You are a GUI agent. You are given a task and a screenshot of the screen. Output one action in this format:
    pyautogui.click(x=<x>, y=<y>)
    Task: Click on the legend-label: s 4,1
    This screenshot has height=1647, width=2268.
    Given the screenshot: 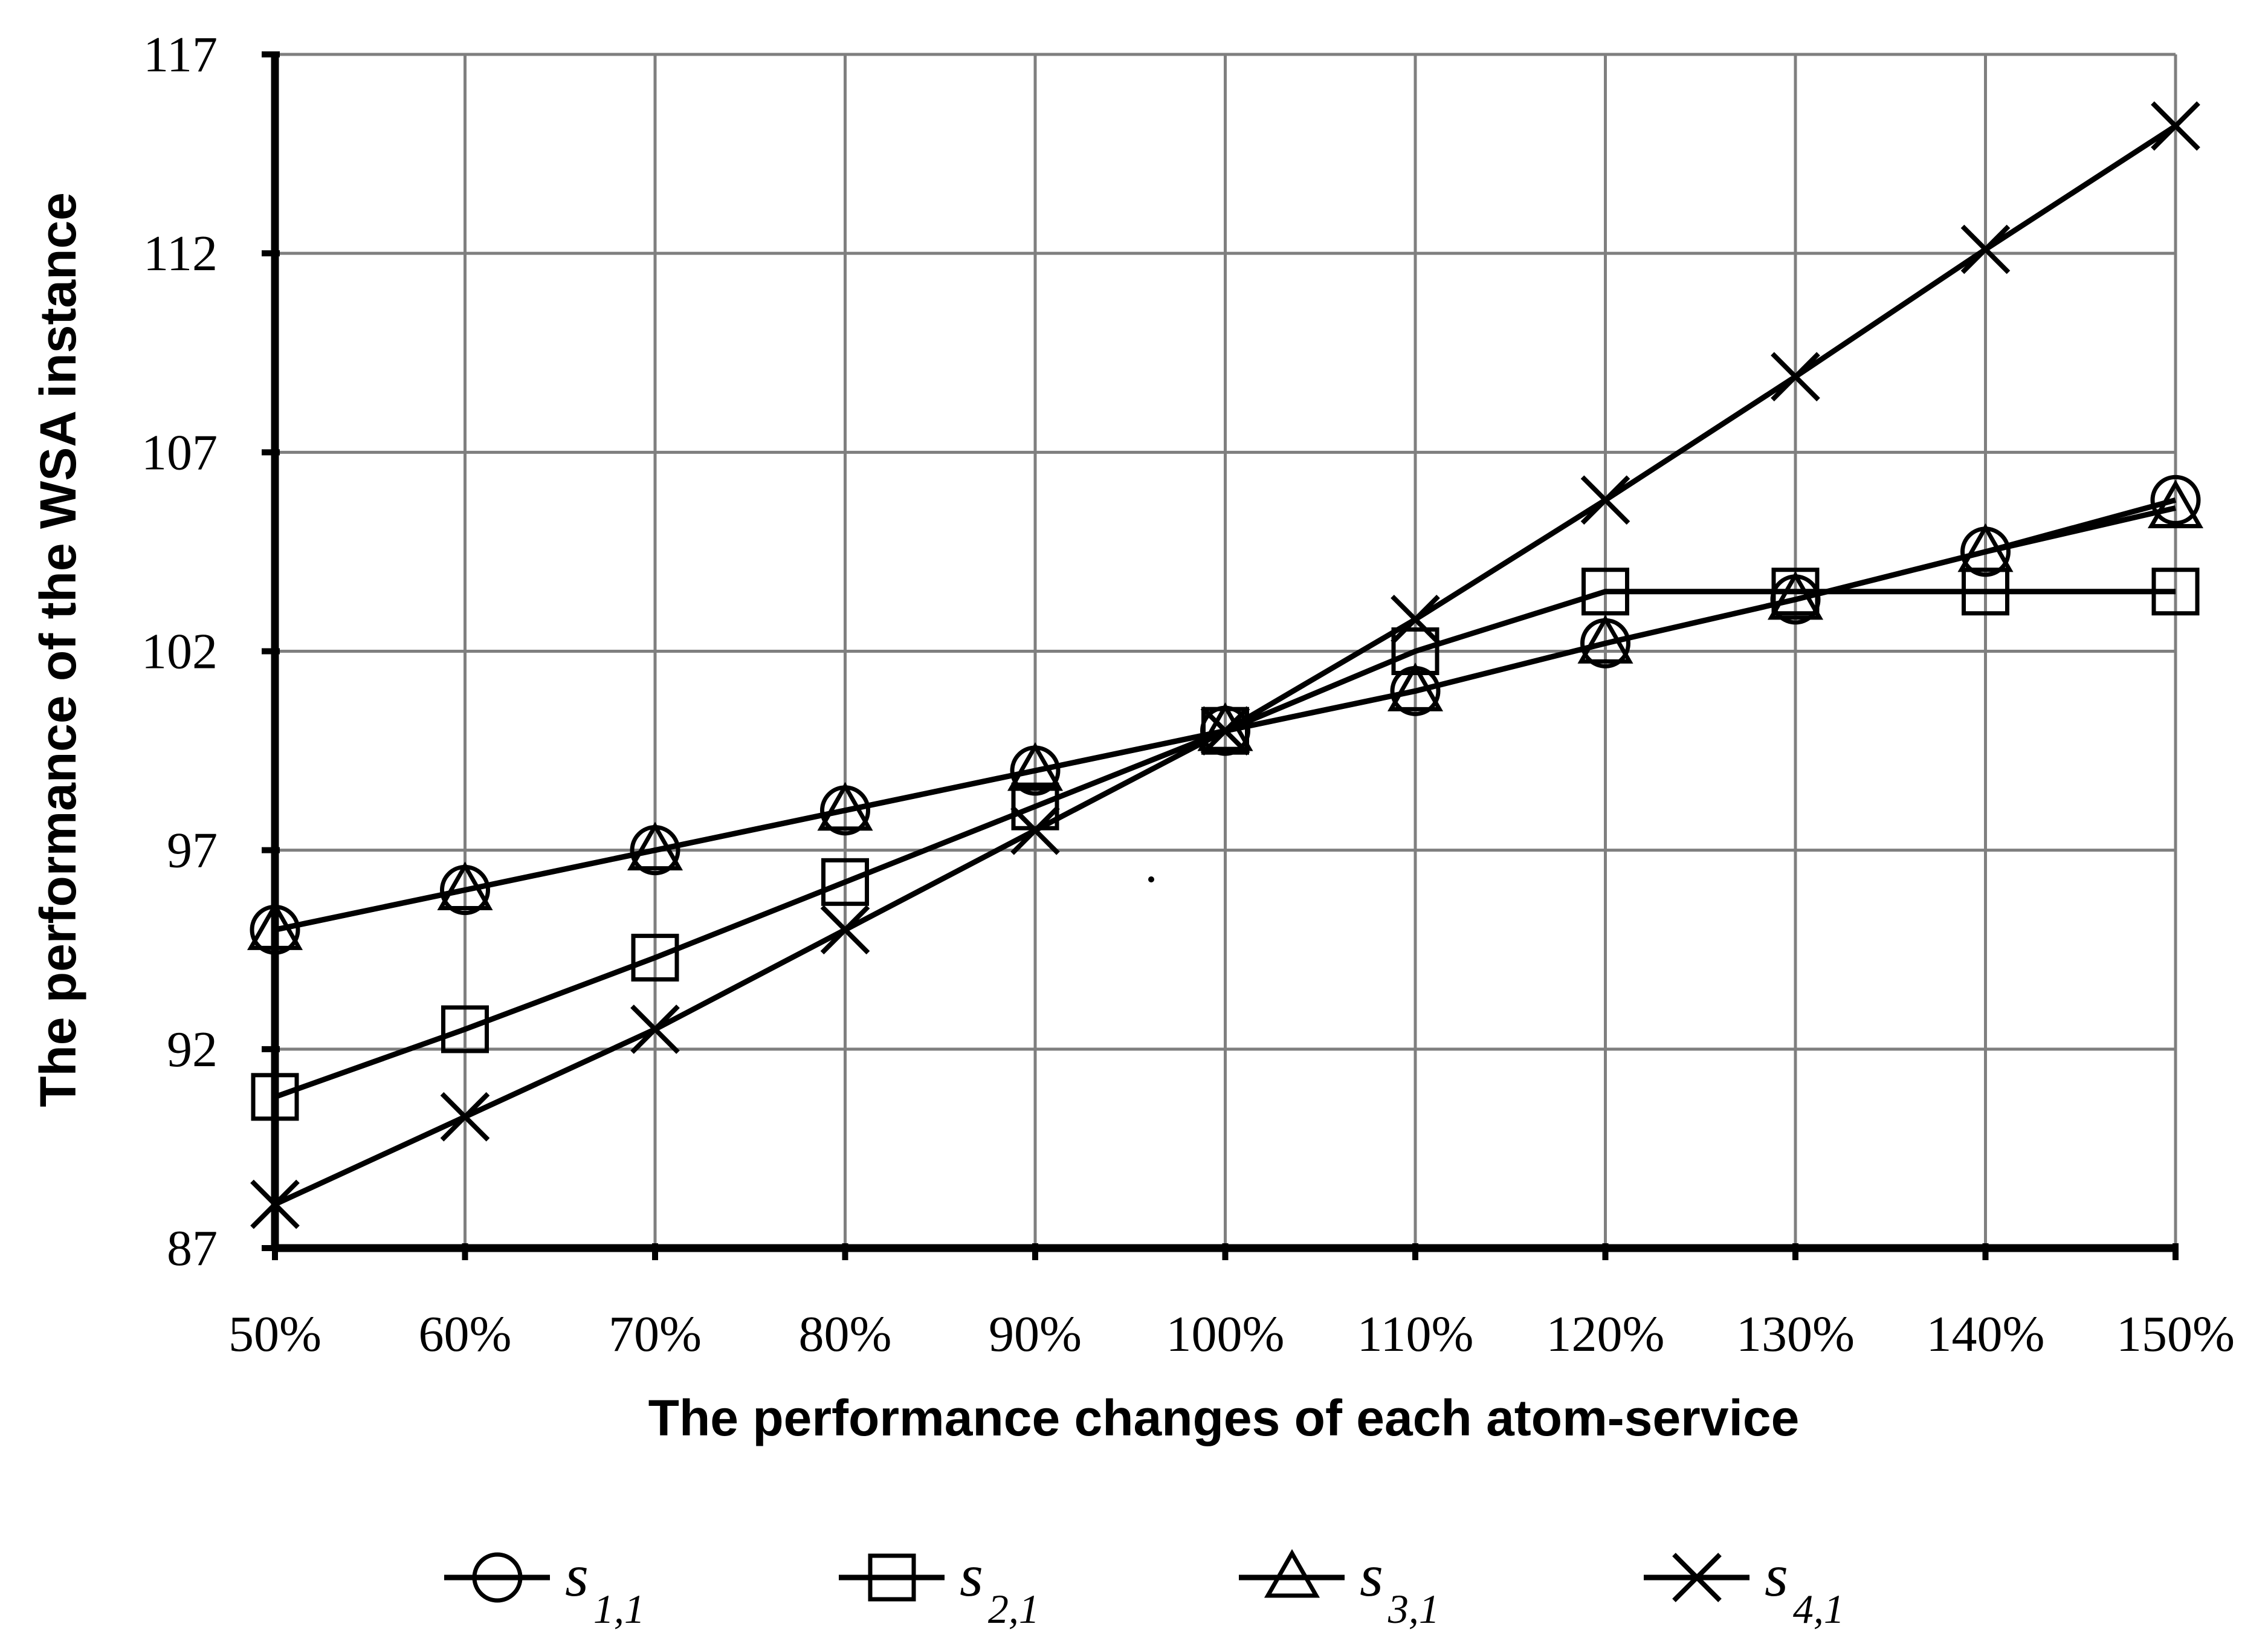 What is the action you would take?
    pyautogui.click(x=1804, y=1587)
    